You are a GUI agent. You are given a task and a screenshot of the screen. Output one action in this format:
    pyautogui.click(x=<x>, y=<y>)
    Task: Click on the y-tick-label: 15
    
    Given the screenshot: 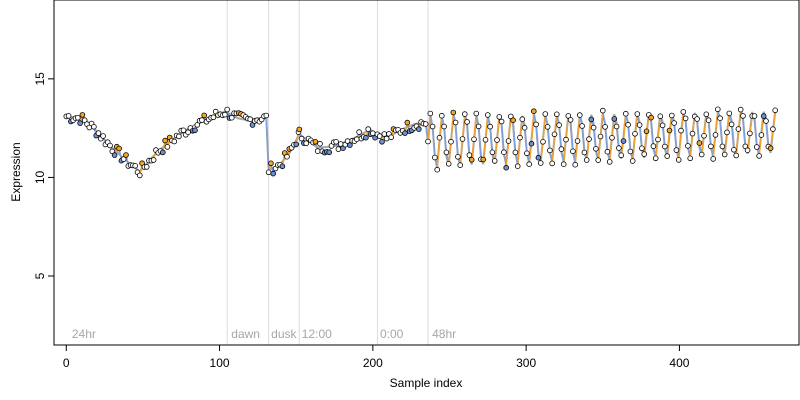 What is the action you would take?
    pyautogui.click(x=40, y=79)
    